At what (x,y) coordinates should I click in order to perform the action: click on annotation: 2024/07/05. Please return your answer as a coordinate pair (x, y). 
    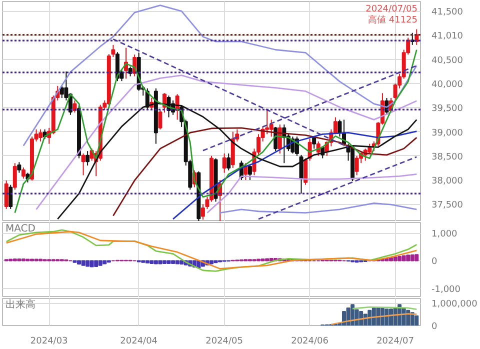
    Looking at the image, I should click on (392, 9).